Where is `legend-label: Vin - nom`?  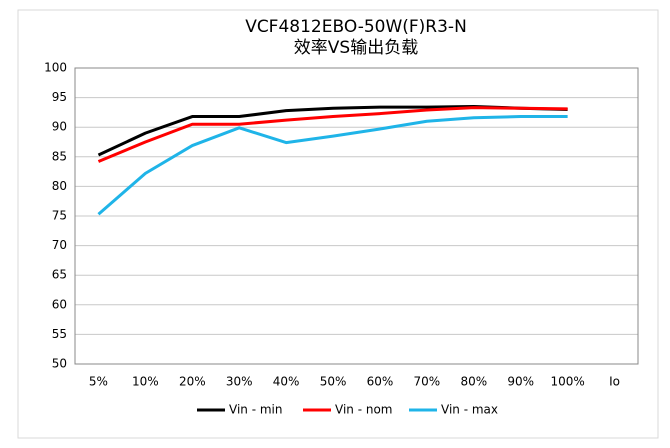
legend-label: Vin - nom is located at coordinates (363, 410).